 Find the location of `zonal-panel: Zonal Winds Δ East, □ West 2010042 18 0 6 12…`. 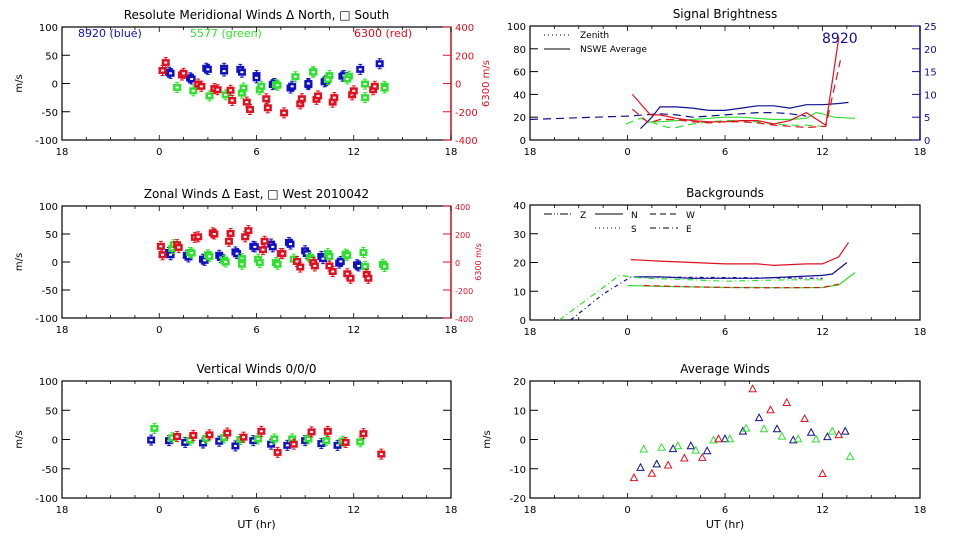

zonal-panel: Zonal Winds Δ East, □ West 2010042 18 0 6 12… is located at coordinates (248, 261).